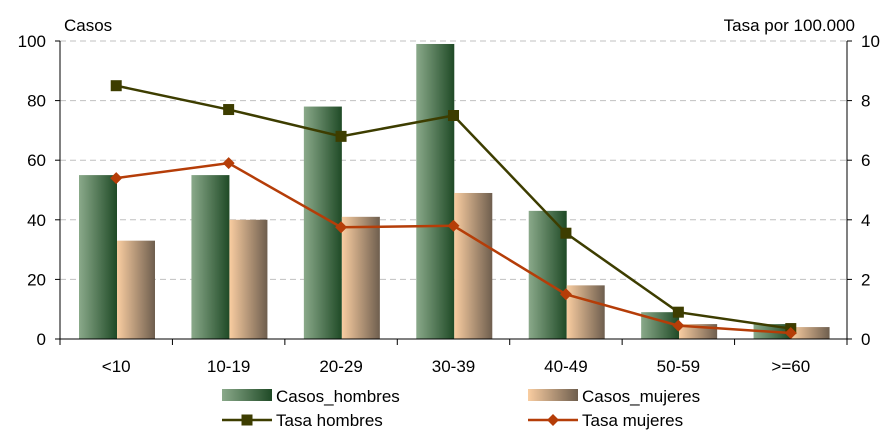  I want to click on x-tick-label-10-19: 10-19, so click(228, 366).